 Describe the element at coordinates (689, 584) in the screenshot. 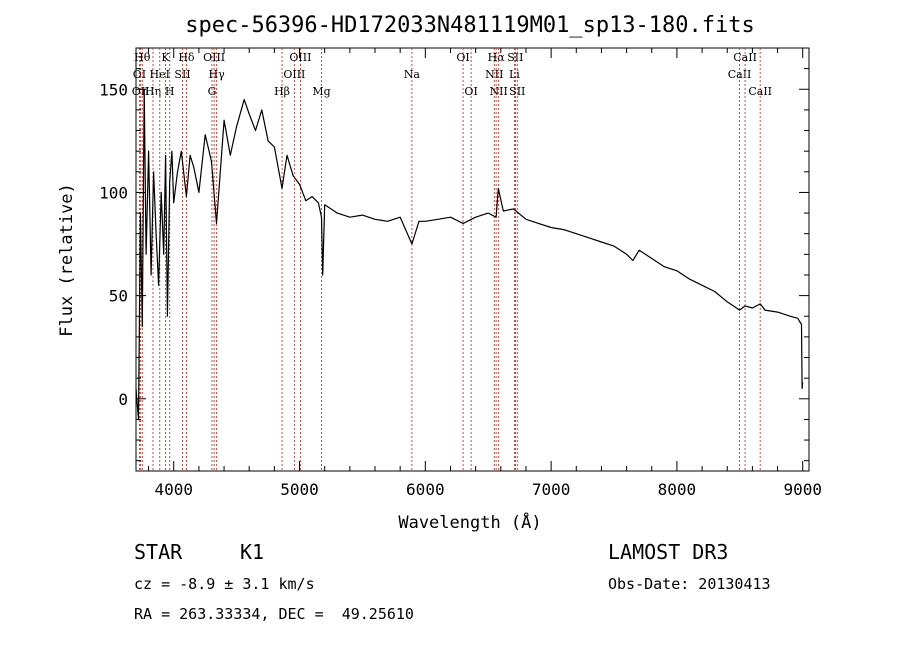

I see `observation-date: Obs-Date: 20130413` at that location.